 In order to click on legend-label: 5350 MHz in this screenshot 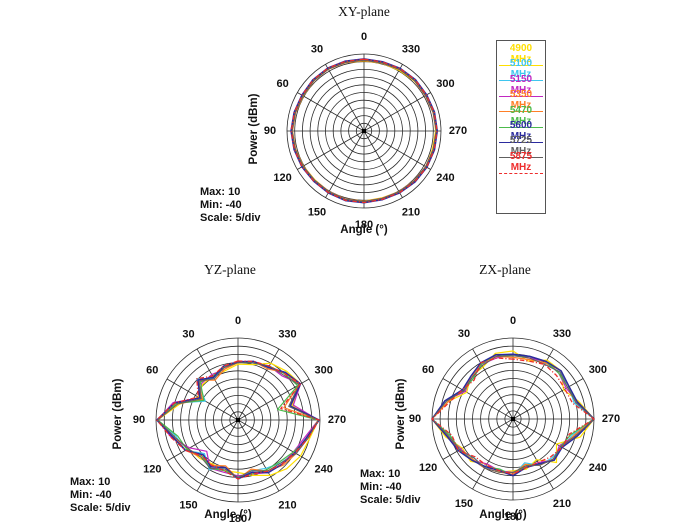, I will do `click(521, 101)`.